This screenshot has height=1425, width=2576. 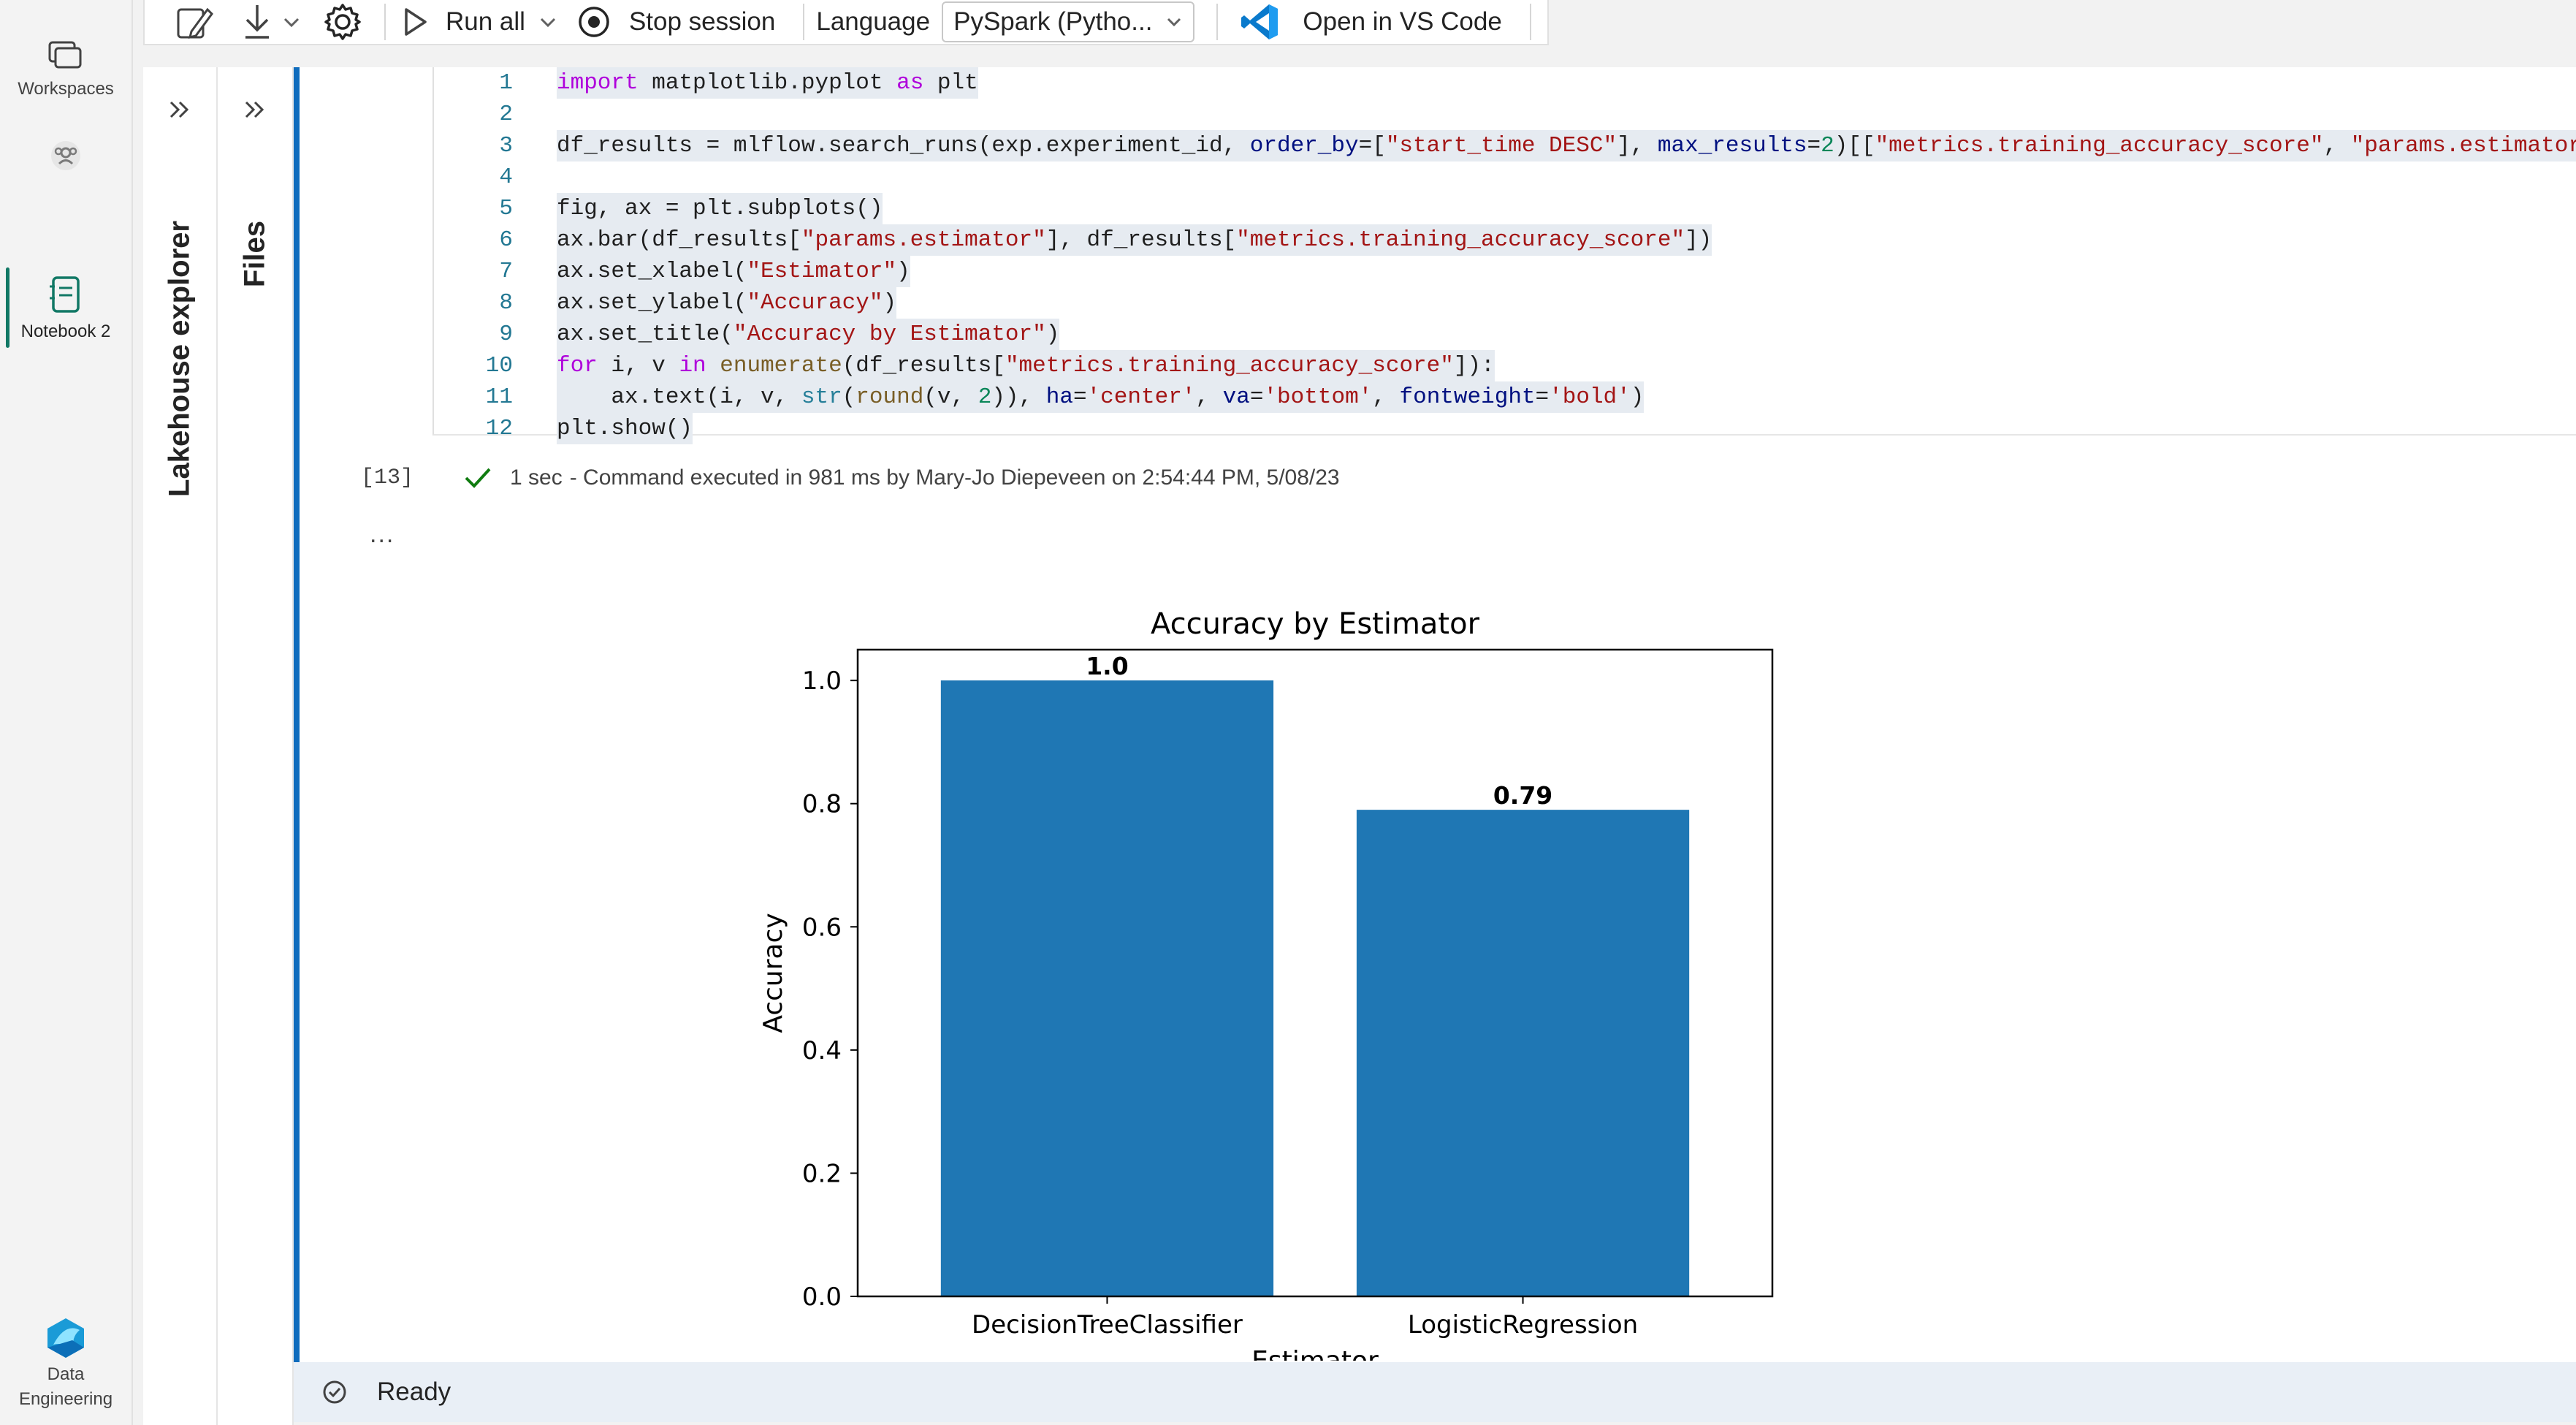 I want to click on code-text: import matplotlib.pyplot as plt, so click(x=768, y=83).